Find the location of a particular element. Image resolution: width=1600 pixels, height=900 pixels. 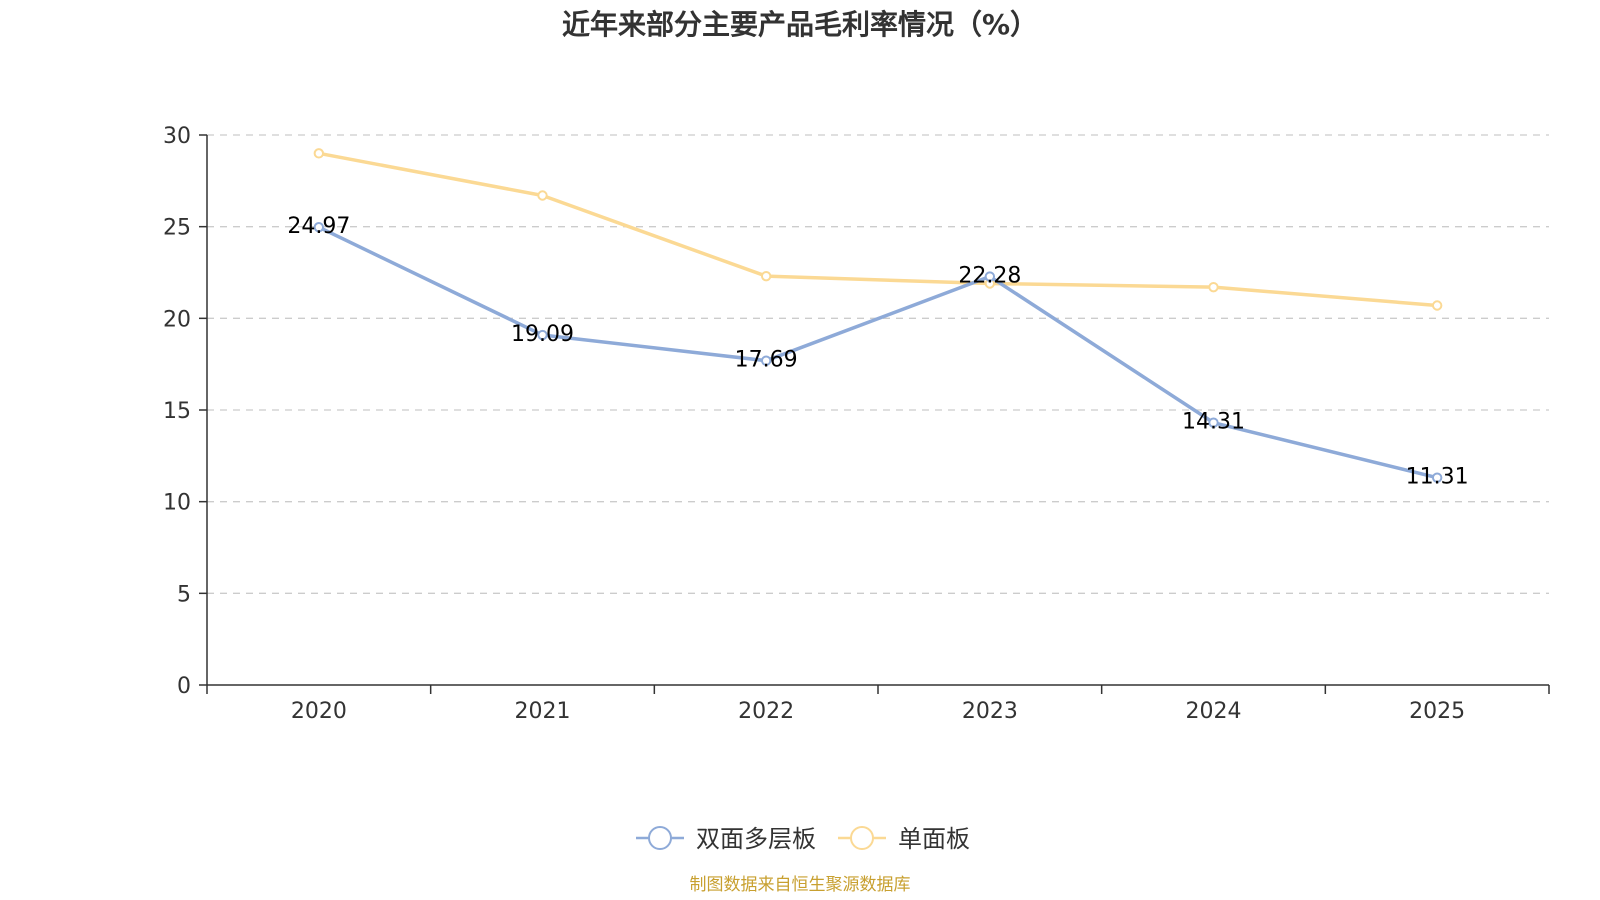

legend-item-1: 单面板 is located at coordinates (904, 839).